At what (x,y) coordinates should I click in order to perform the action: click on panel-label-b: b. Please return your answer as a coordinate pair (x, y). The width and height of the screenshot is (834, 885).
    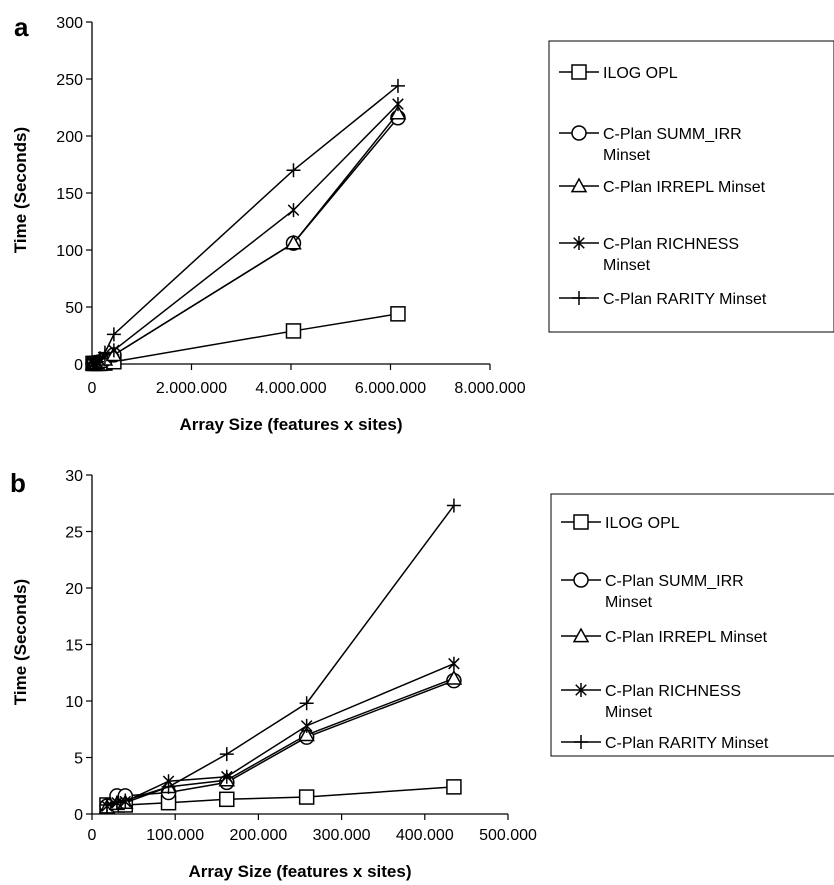
    Looking at the image, I should click on (18, 483).